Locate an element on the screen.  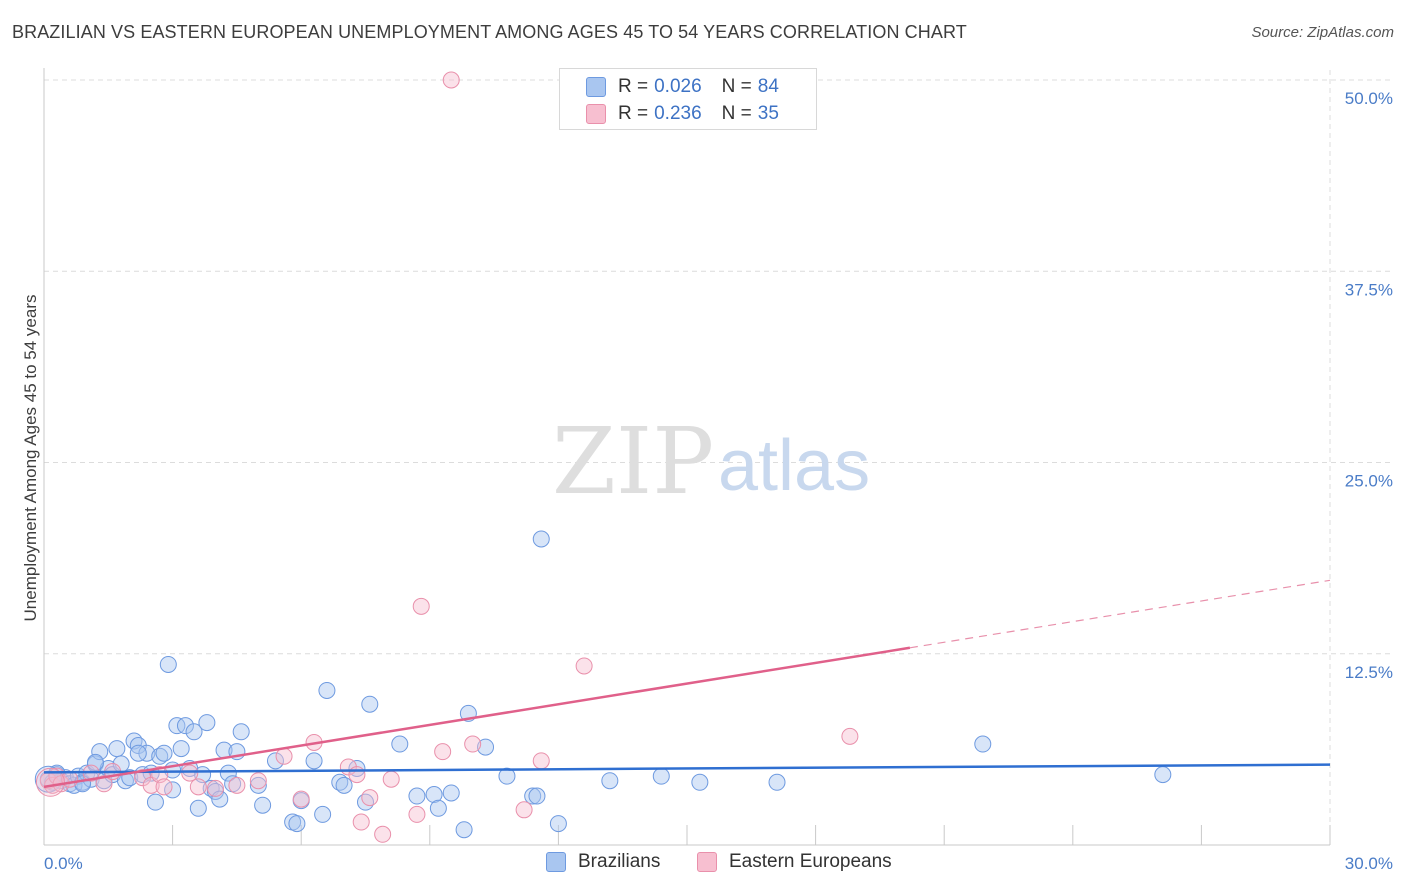
legend-item-brazilians: Brazilians is located at coordinates (603, 862).